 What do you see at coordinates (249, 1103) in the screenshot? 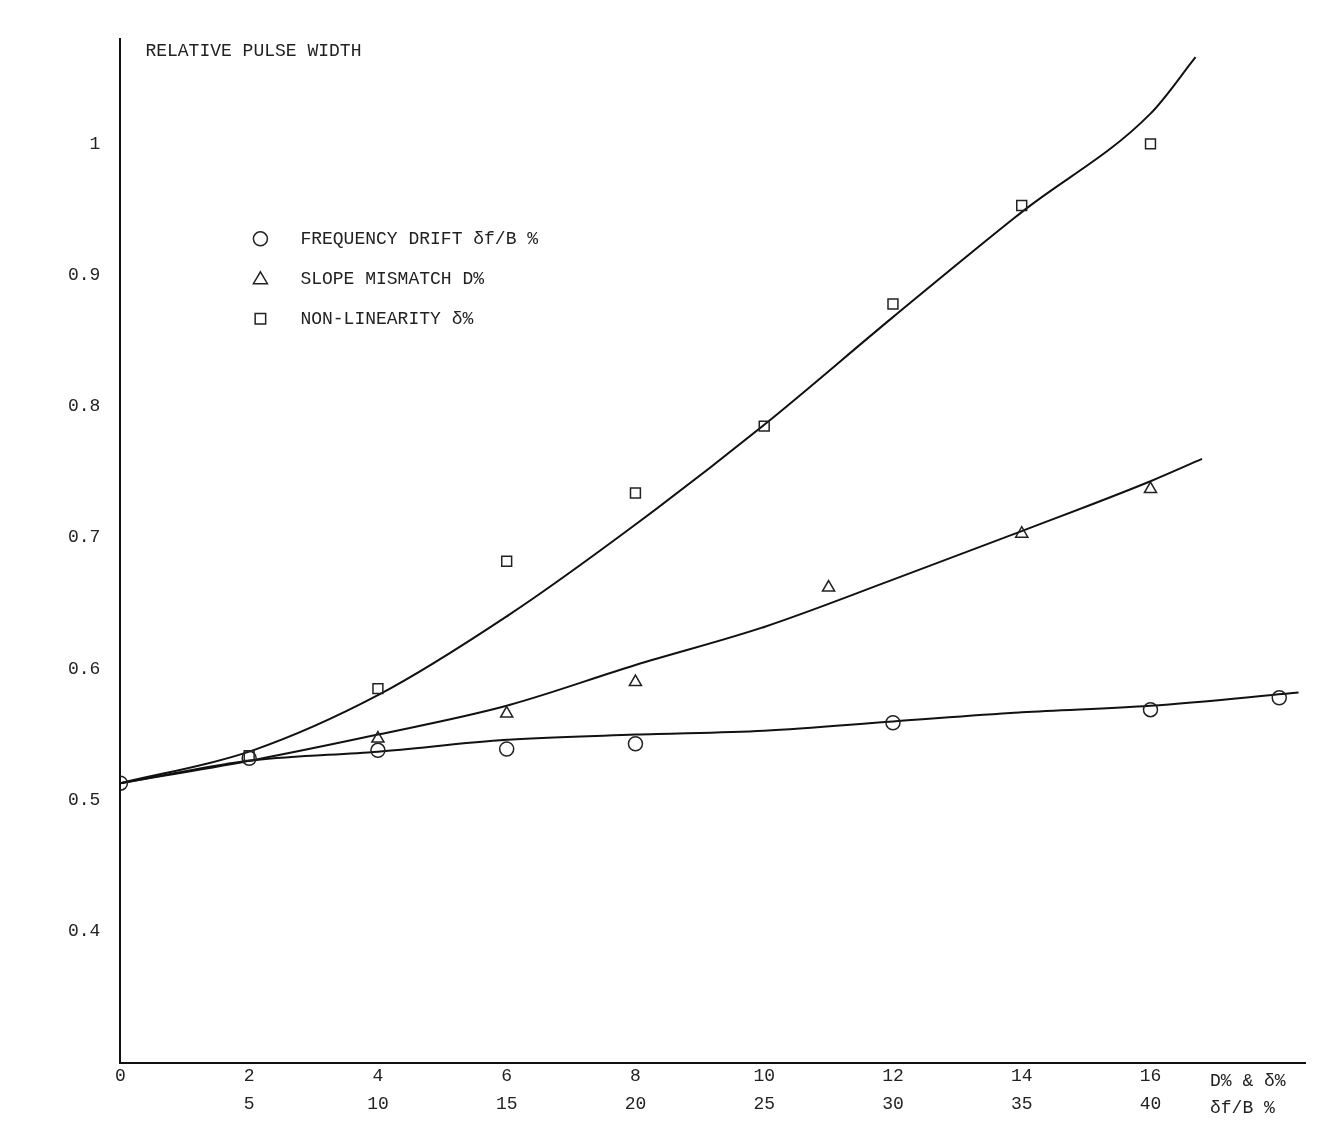
I see `x2-tick-label: 5` at bounding box center [249, 1103].